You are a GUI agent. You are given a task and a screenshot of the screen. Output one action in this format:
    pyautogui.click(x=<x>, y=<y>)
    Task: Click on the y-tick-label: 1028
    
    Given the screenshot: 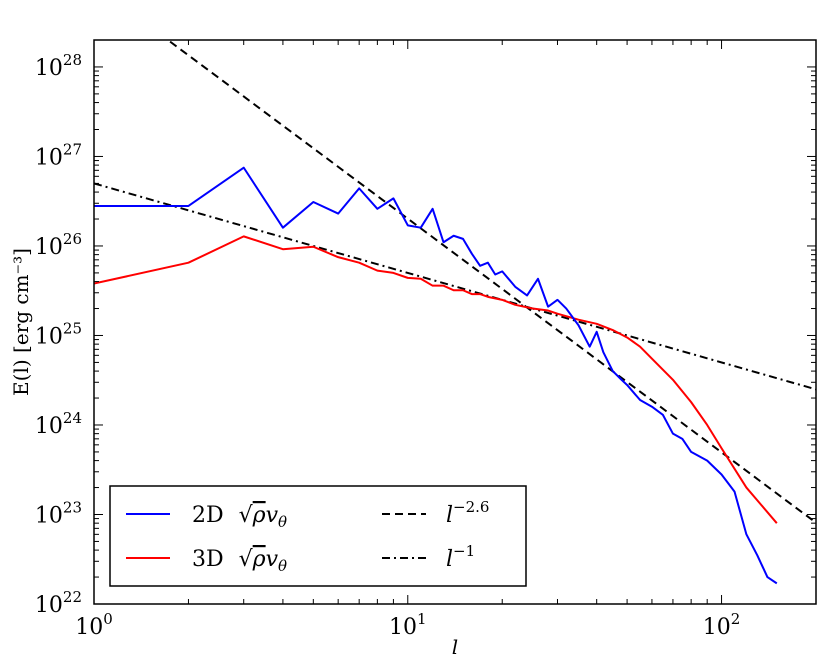 What is the action you would take?
    pyautogui.click(x=58, y=66)
    